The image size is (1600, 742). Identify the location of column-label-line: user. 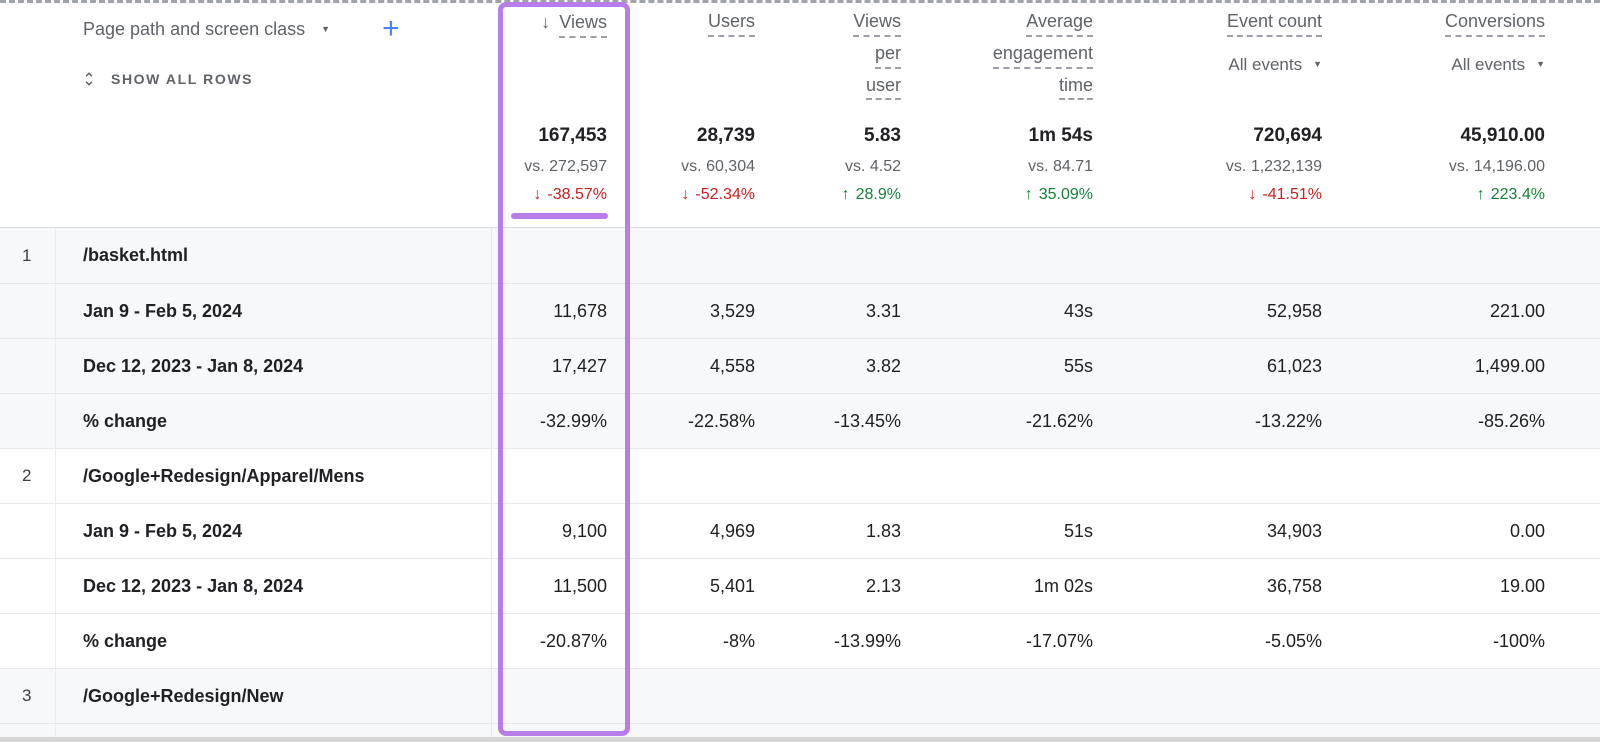
(883, 88).